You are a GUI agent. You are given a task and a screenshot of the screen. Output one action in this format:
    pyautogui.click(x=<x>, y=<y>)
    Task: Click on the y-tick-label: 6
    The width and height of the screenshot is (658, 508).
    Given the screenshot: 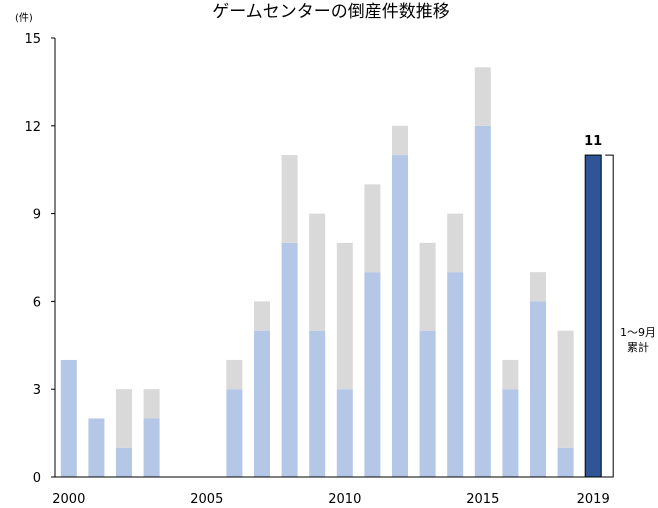 What is the action you would take?
    pyautogui.click(x=37, y=302)
    